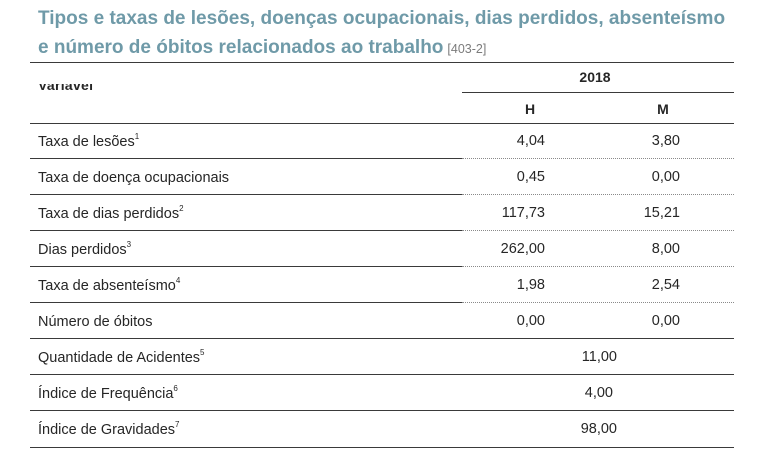 This screenshot has height=460, width=757. What do you see at coordinates (599, 357) in the screenshot?
I see `row-value-merged: 11,00` at bounding box center [599, 357].